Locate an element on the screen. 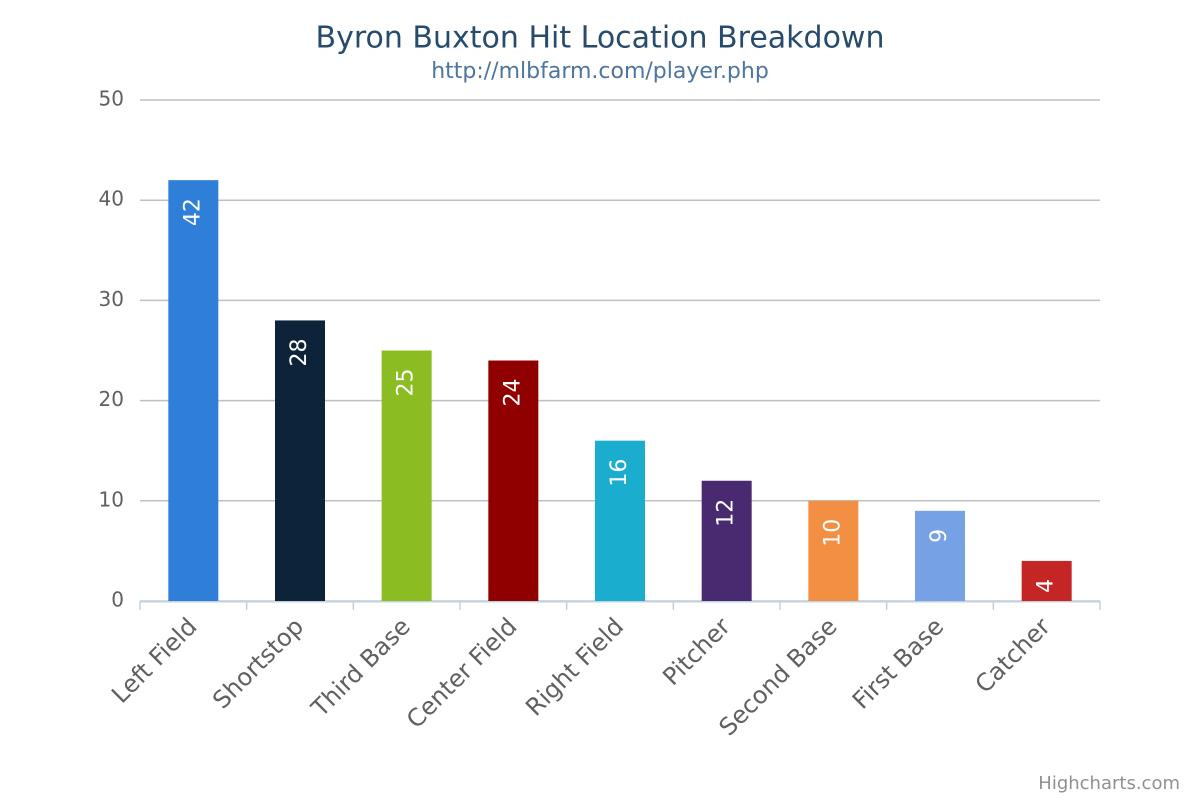 Image resolution: width=1200 pixels, height=800 pixels. x-tick-label: Center Field is located at coordinates (461, 672).